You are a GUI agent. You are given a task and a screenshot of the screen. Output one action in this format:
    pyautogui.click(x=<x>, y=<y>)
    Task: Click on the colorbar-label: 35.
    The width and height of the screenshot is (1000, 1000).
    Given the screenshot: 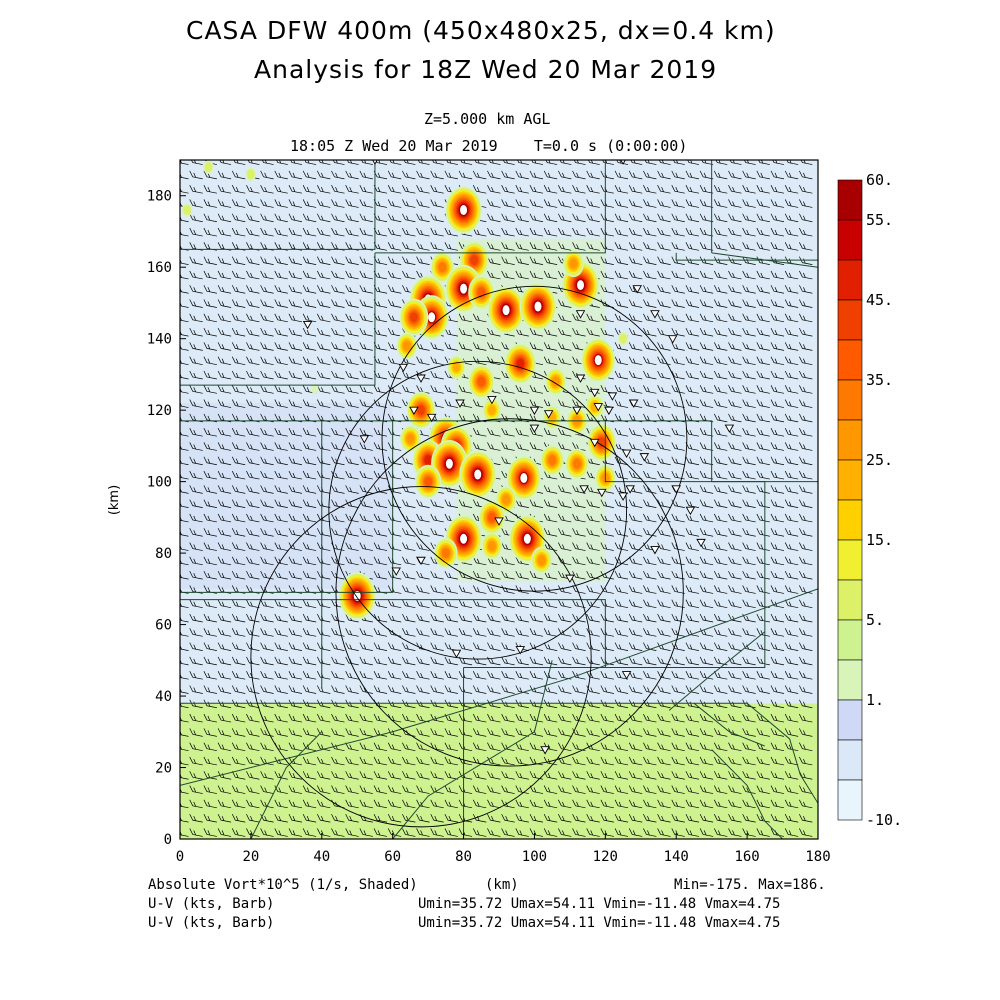 What is the action you would take?
    pyautogui.click(x=879, y=380)
    